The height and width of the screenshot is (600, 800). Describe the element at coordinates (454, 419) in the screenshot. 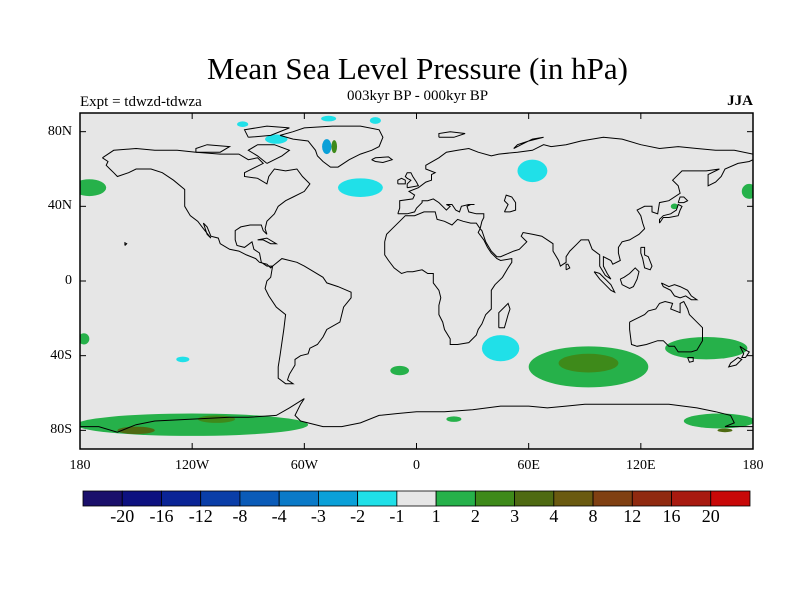

I see `anomaly-antarctic-coast-high` at that location.